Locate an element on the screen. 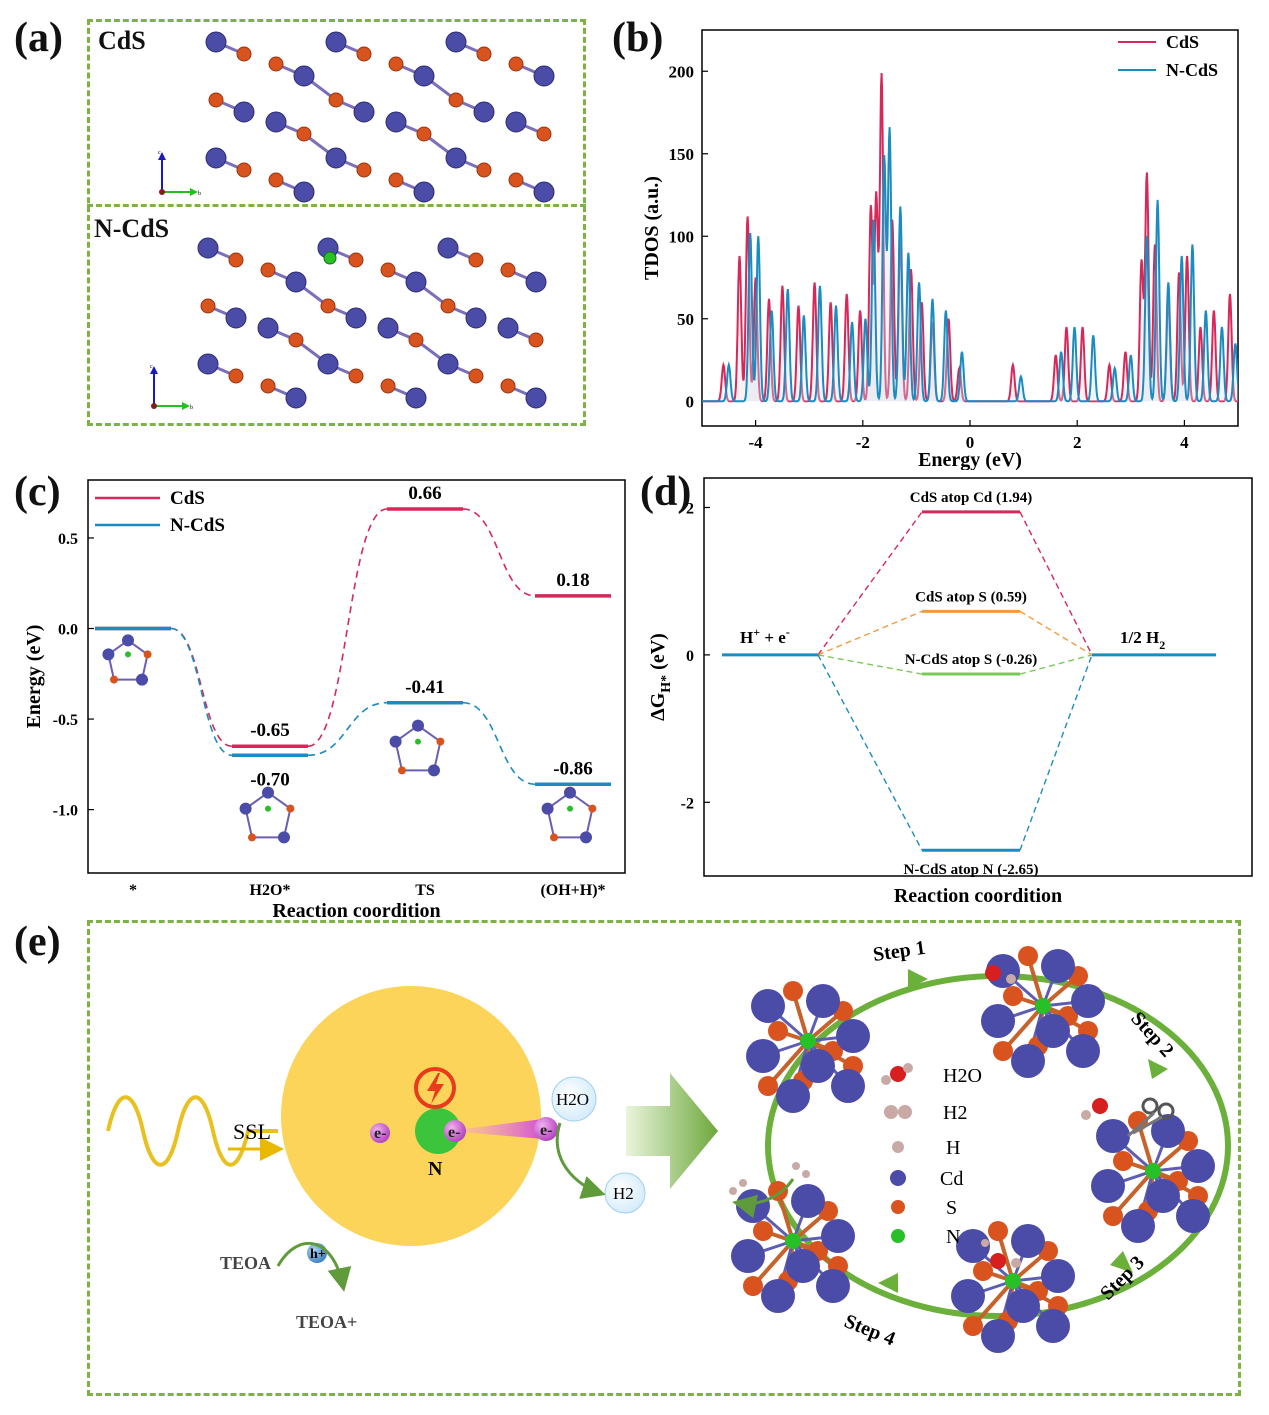 Image resolution: width=1269 pixels, height=1415 pixels. panel-b-letter: (b) is located at coordinates (638, 38).